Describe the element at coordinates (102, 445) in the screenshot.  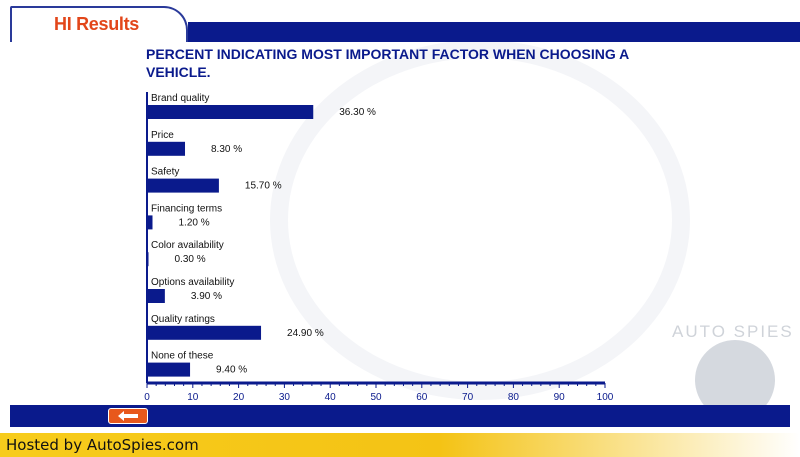
I see `hosted-by-text: Hosted by AutoSpies.com` at that location.